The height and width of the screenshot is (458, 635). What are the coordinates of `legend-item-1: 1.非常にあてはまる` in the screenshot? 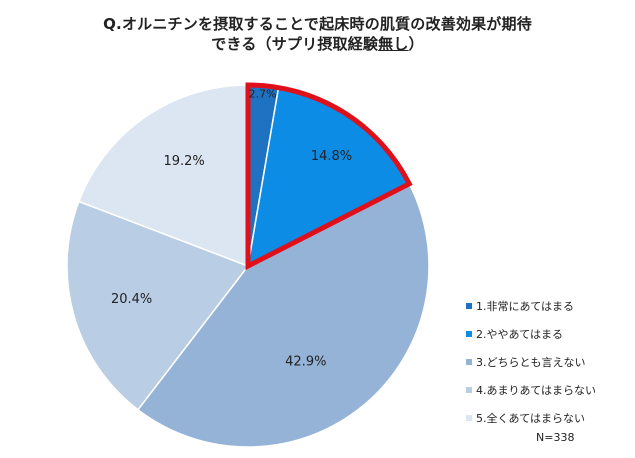 It's located at (548, 306).